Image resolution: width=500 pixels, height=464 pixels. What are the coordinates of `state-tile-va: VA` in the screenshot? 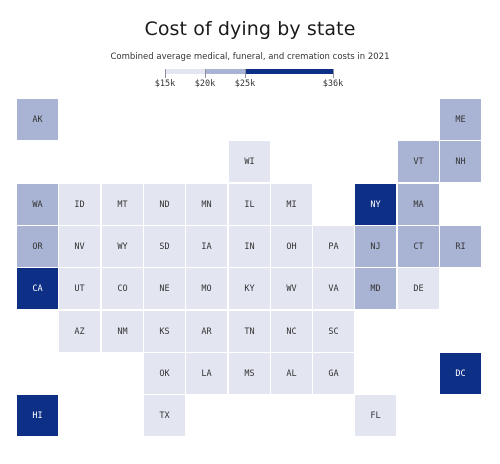 It's located at (333, 288).